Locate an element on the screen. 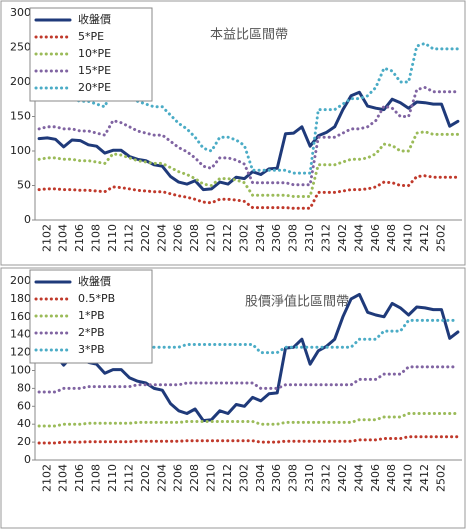  y-tick-label: 60 is located at coordinates (24, 405).